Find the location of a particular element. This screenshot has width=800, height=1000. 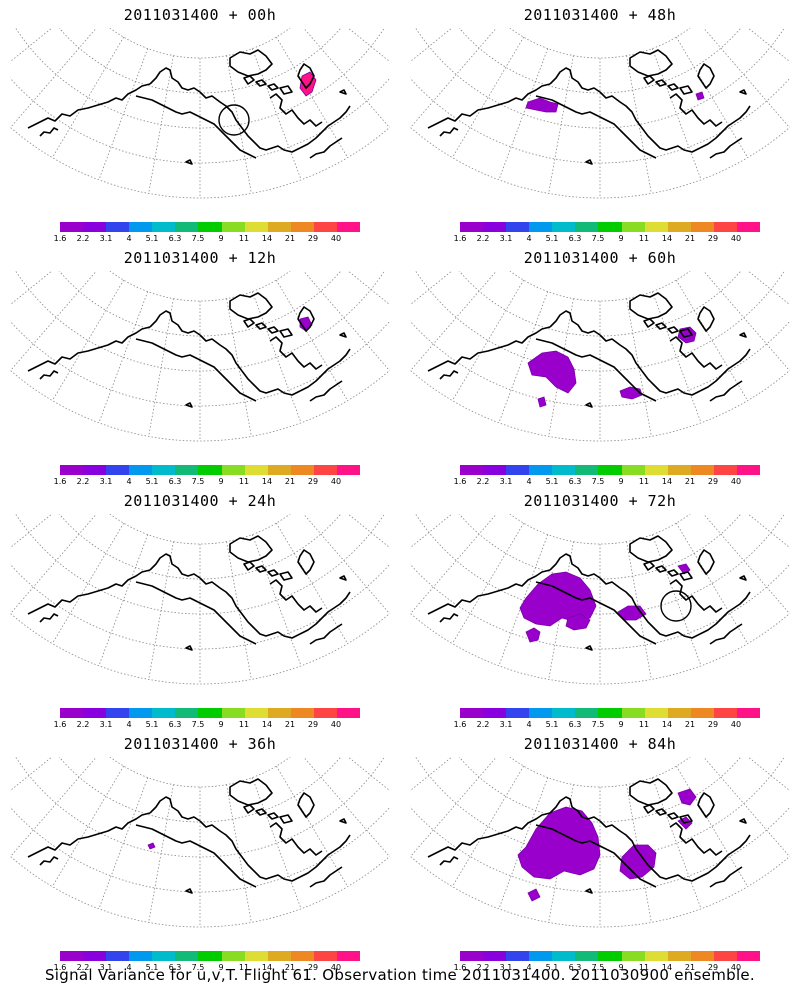

panel-title: 2011031400 + 60h is located at coordinates (600, 258).